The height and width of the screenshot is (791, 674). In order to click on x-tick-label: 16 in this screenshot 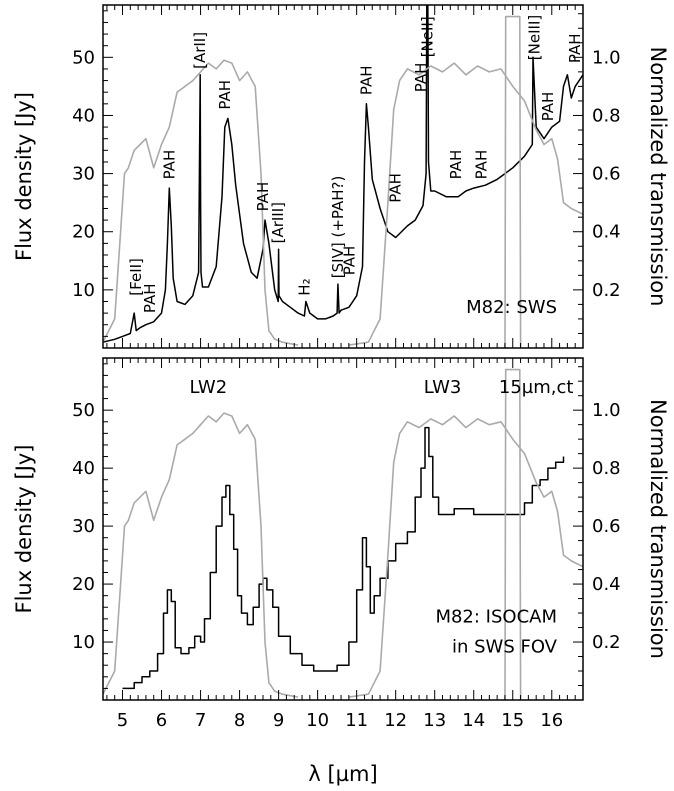, I will do `click(551, 720)`.